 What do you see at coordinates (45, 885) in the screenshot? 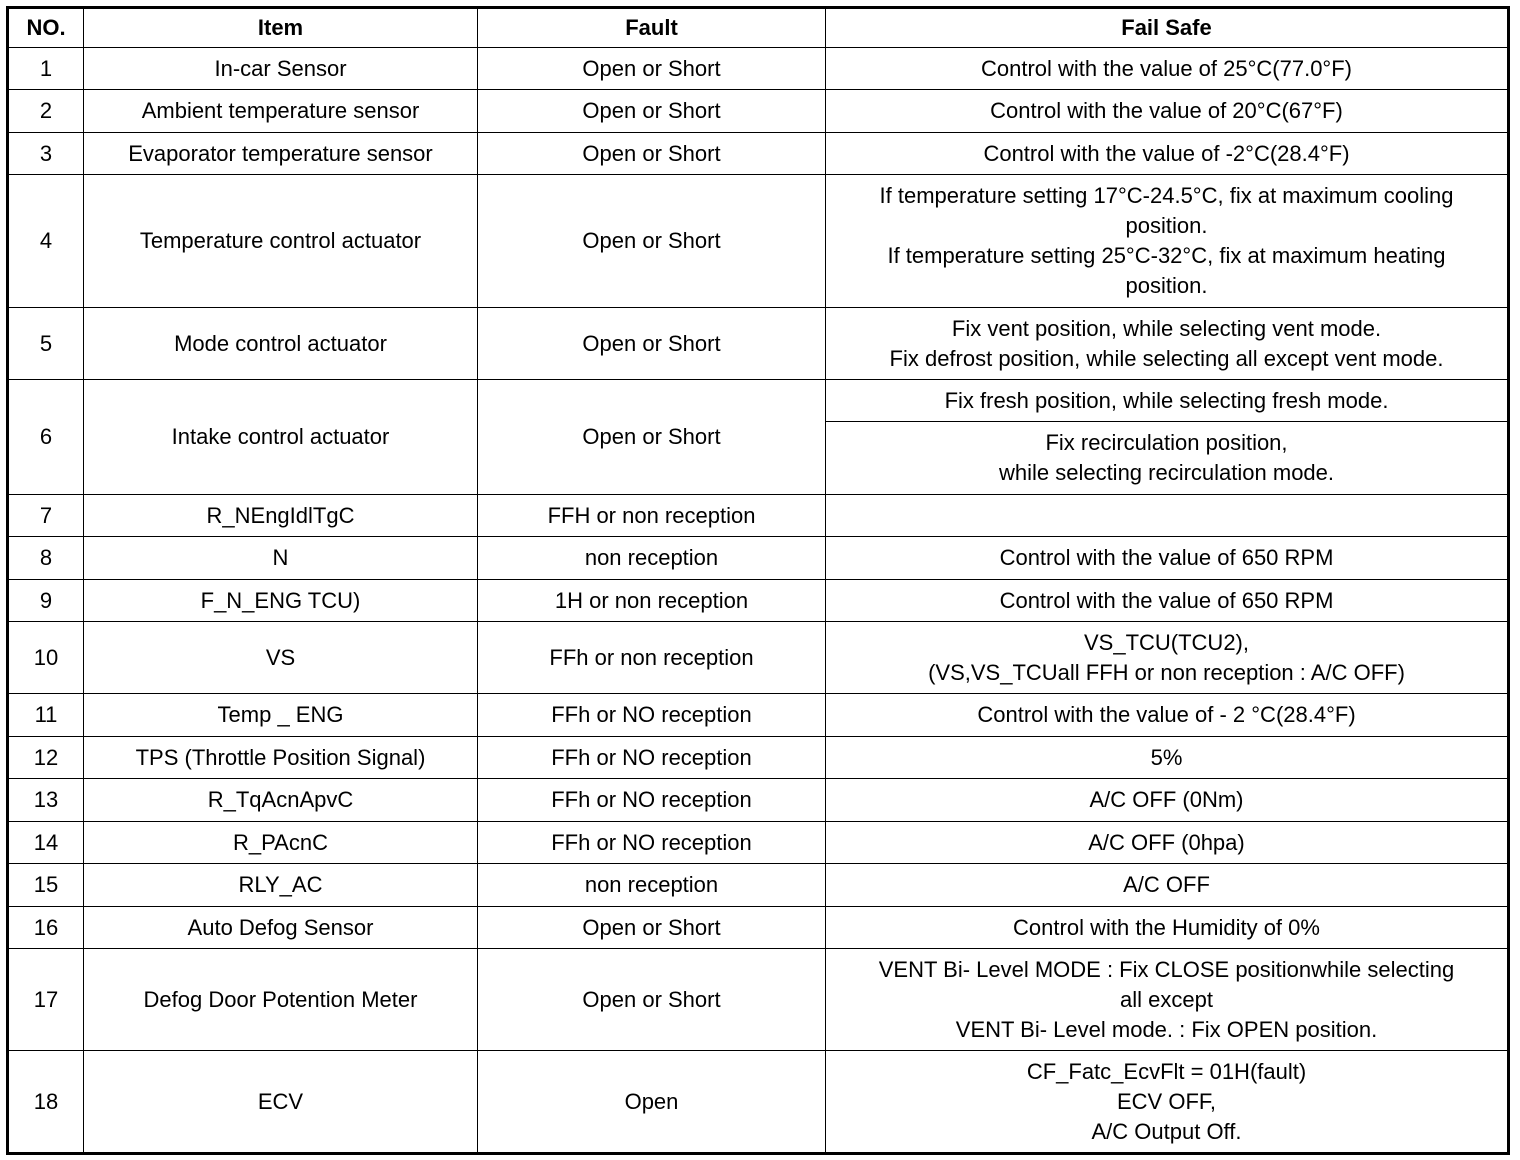
I see `cell-no: 15` at bounding box center [45, 885].